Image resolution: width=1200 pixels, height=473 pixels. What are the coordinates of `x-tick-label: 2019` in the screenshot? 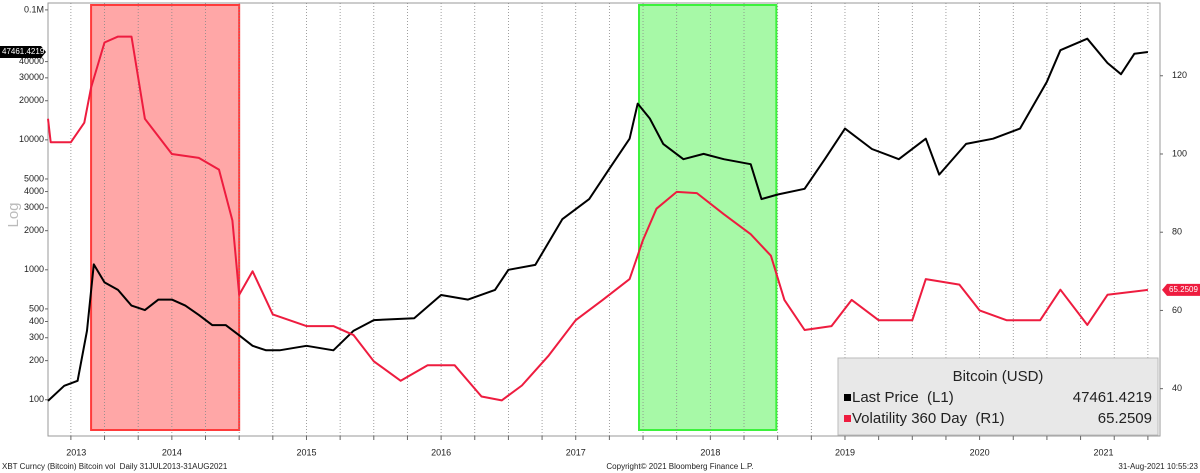 It's located at (845, 452).